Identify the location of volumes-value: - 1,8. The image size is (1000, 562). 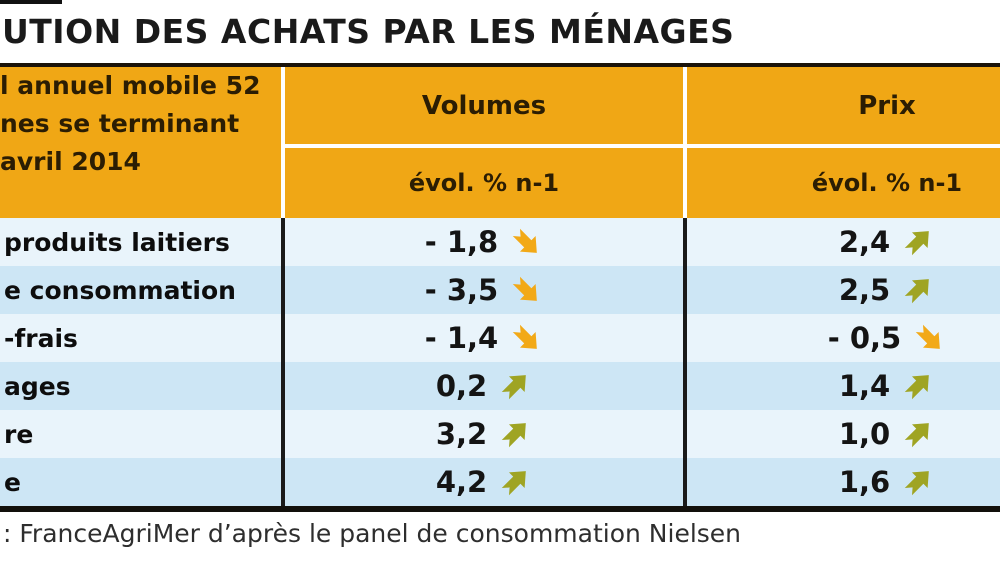
(461, 242).